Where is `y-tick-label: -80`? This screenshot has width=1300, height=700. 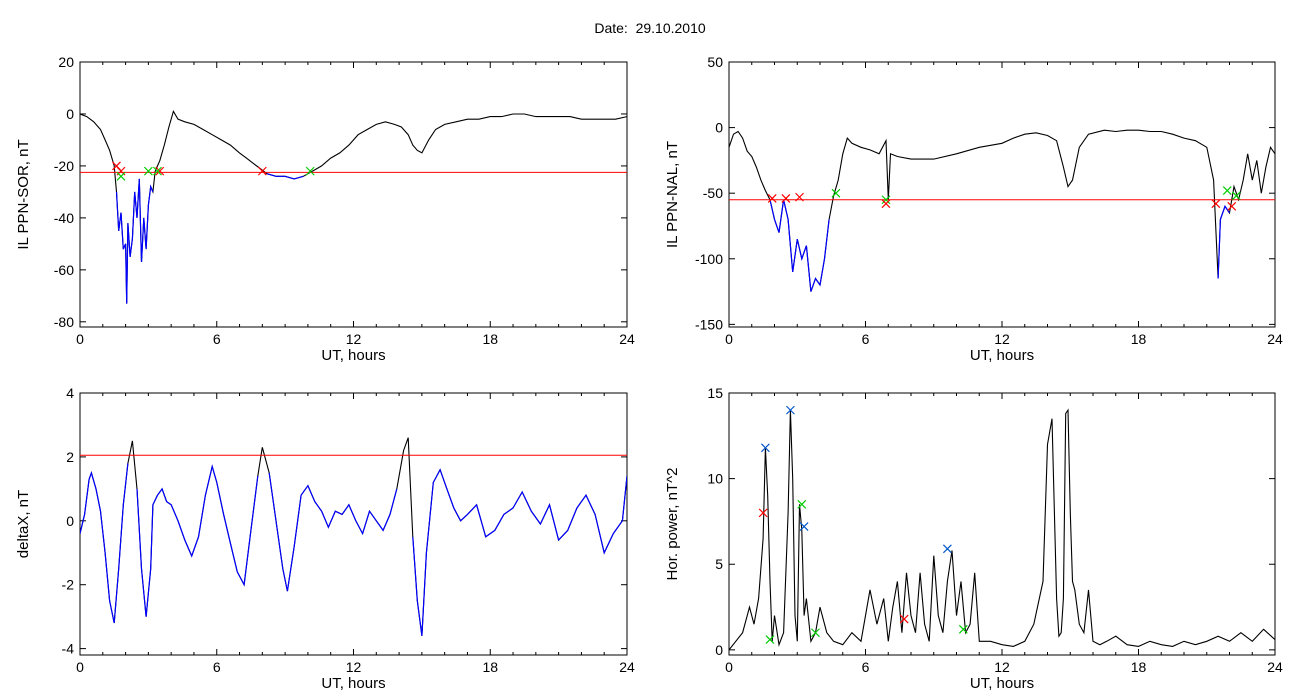
y-tick-label: -80 is located at coordinates (64, 322).